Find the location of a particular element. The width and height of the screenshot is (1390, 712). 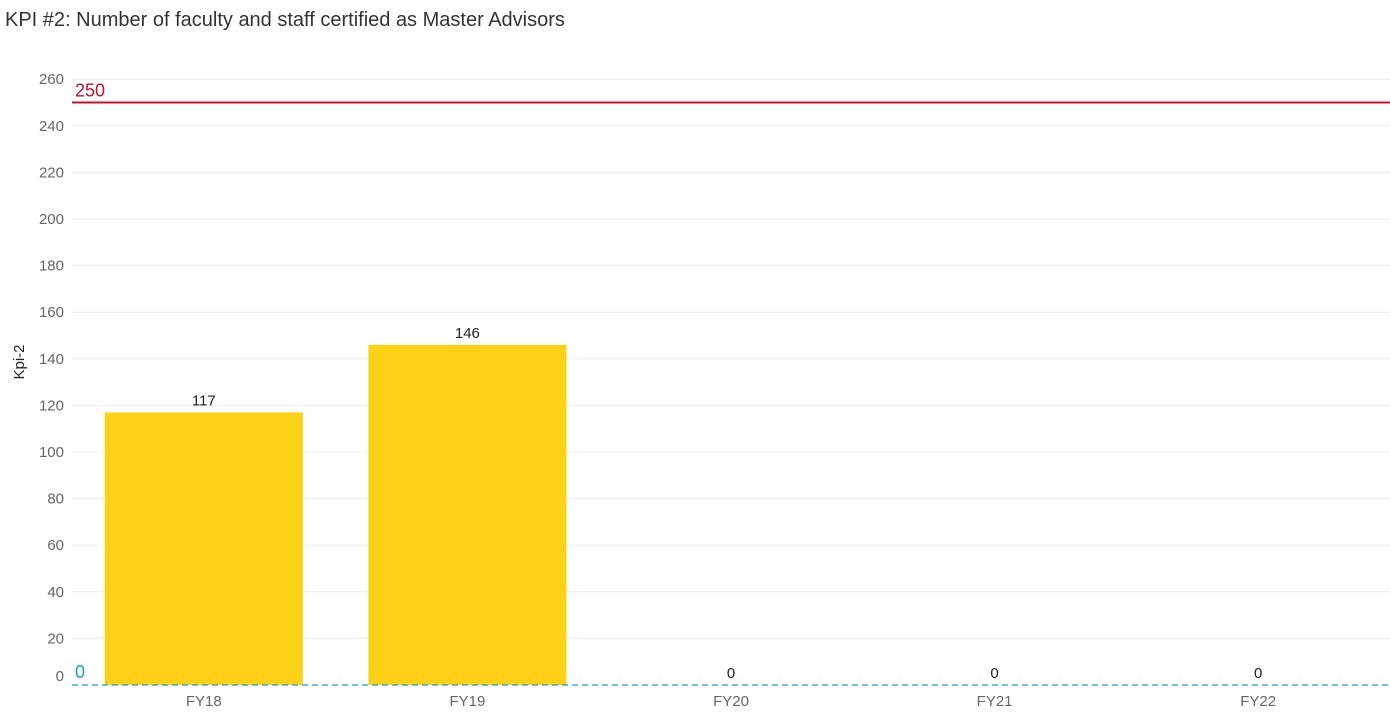

y-tick-label: 180 is located at coordinates (51, 266).